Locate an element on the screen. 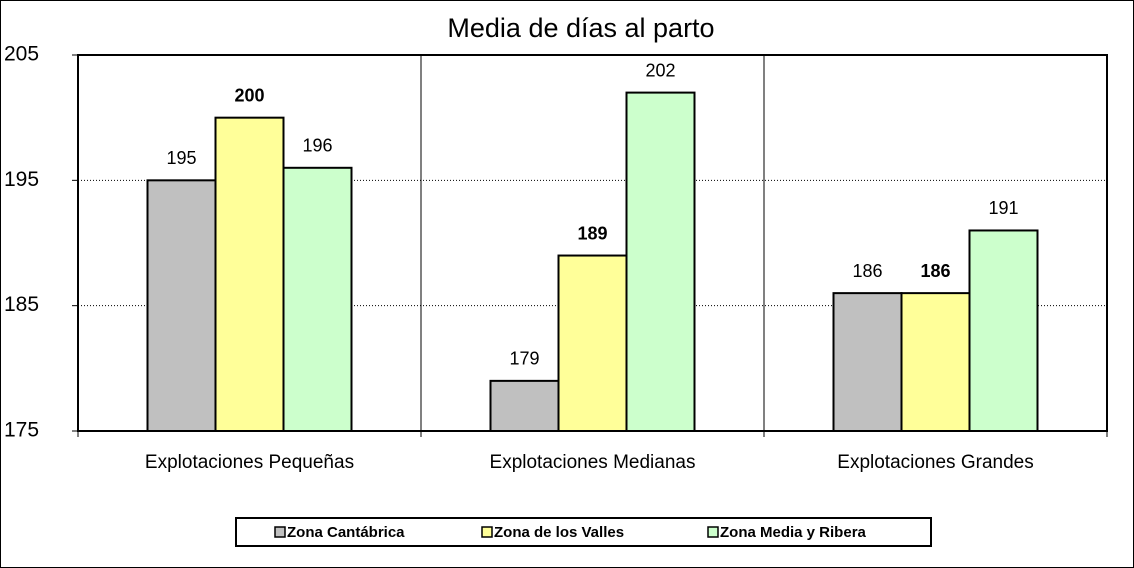  value-label: 195 is located at coordinates (181, 158).